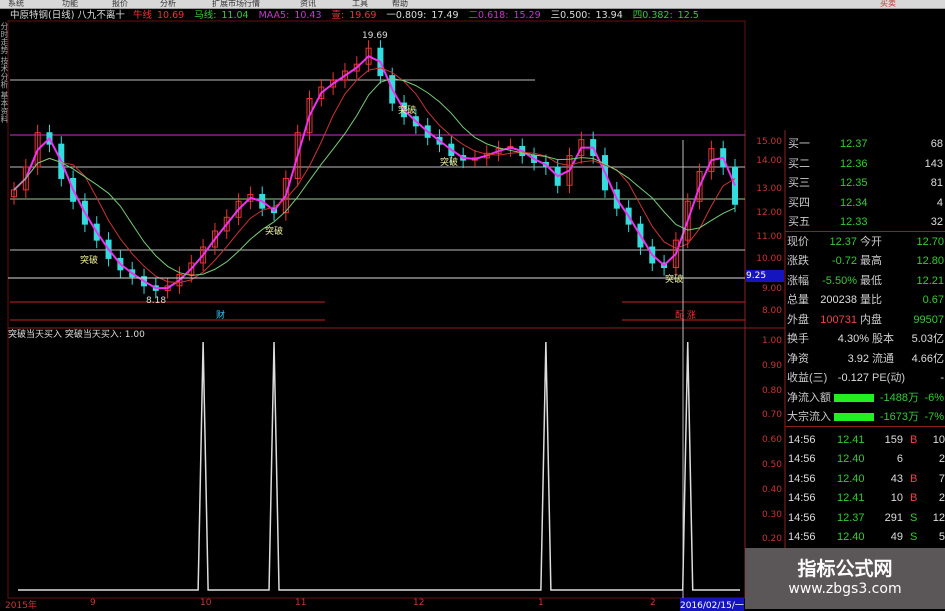 The image size is (945, 611). Describe the element at coordinates (851, 517) in the screenshot. I see `tick-price: 12.37` at that location.